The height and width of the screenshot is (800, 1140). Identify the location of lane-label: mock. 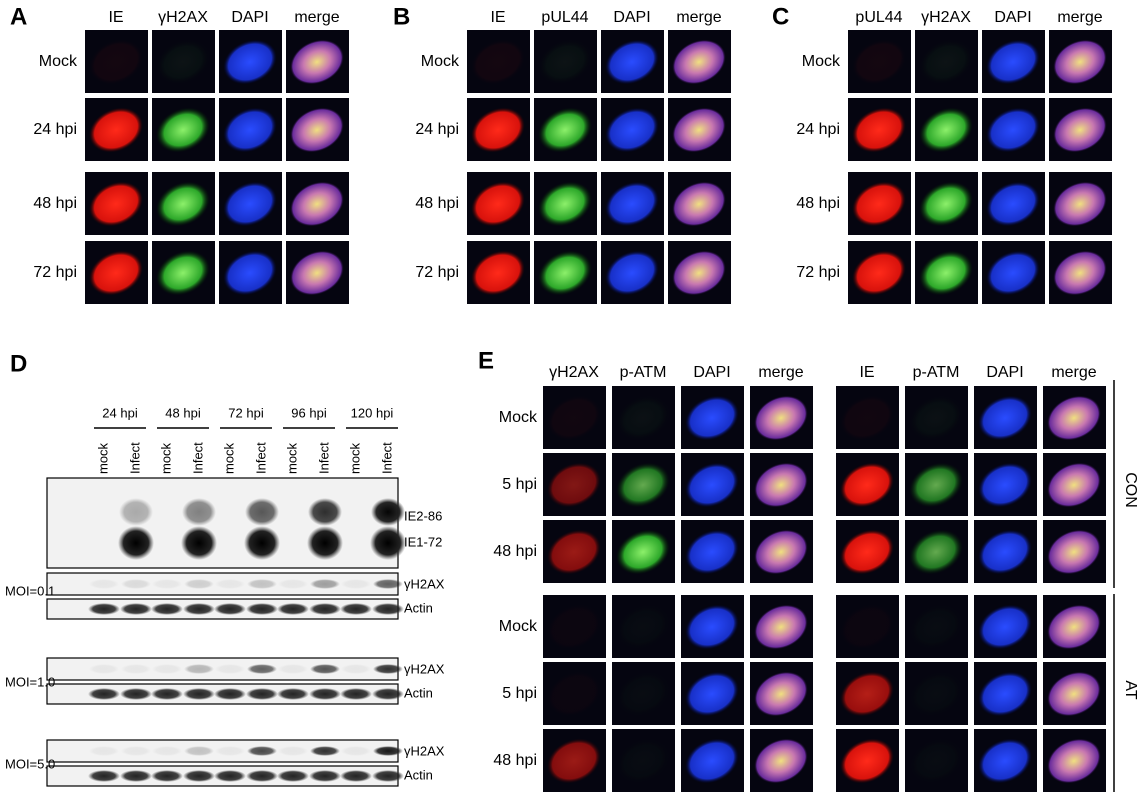
(291, 458).